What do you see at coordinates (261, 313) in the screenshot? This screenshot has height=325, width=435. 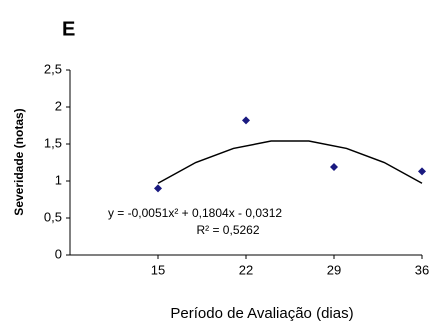 I see `x-axis-label: Período de Avaliação (dias)` at bounding box center [261, 313].